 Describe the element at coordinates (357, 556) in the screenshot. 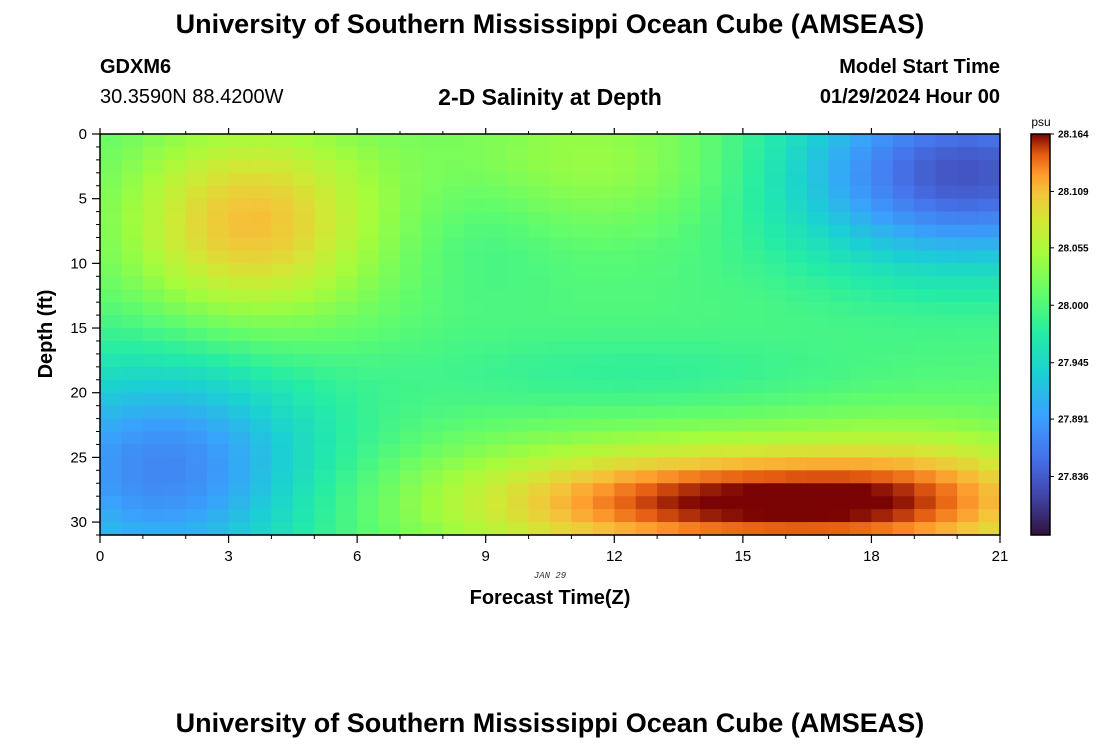

I see `x-tick-label: 6` at that location.